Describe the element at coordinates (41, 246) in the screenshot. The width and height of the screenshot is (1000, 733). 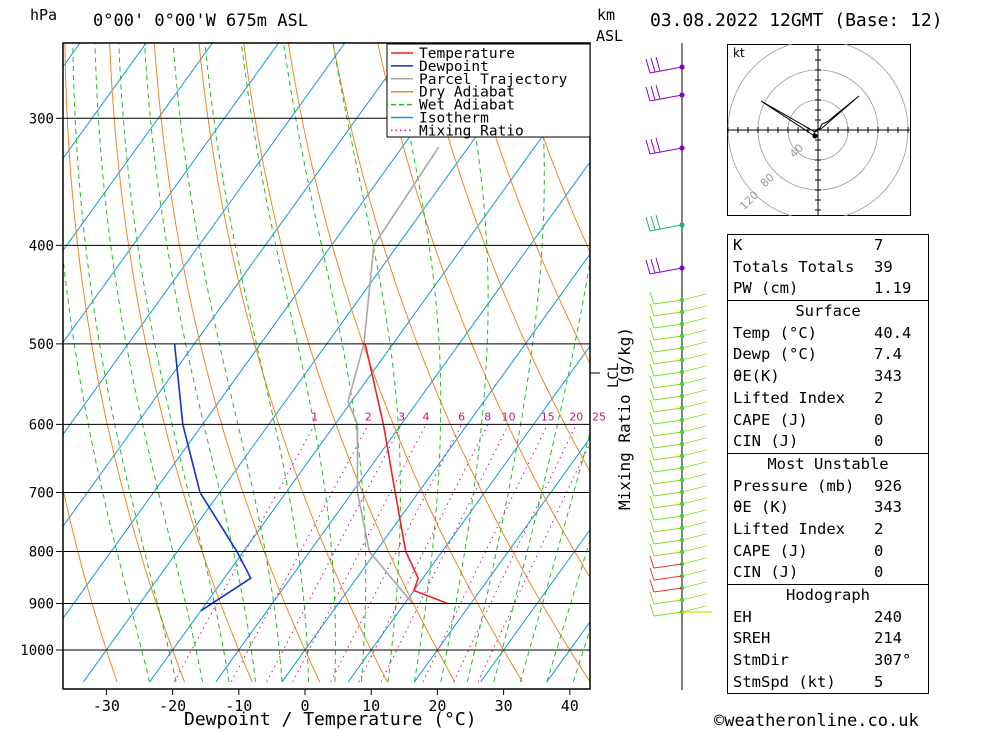
I see `pressure-tick-label: 400` at that location.